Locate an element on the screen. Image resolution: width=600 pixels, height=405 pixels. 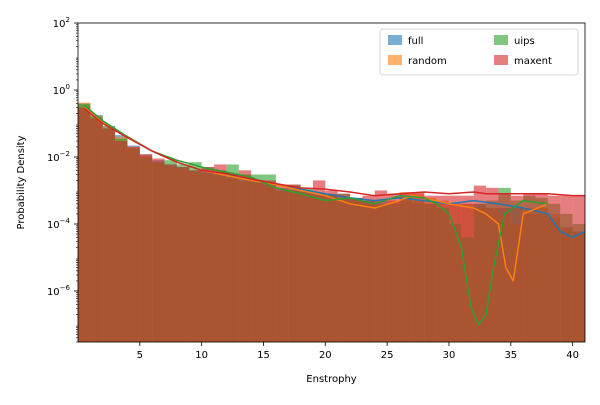
legend-item-full: full is located at coordinates (405, 41).